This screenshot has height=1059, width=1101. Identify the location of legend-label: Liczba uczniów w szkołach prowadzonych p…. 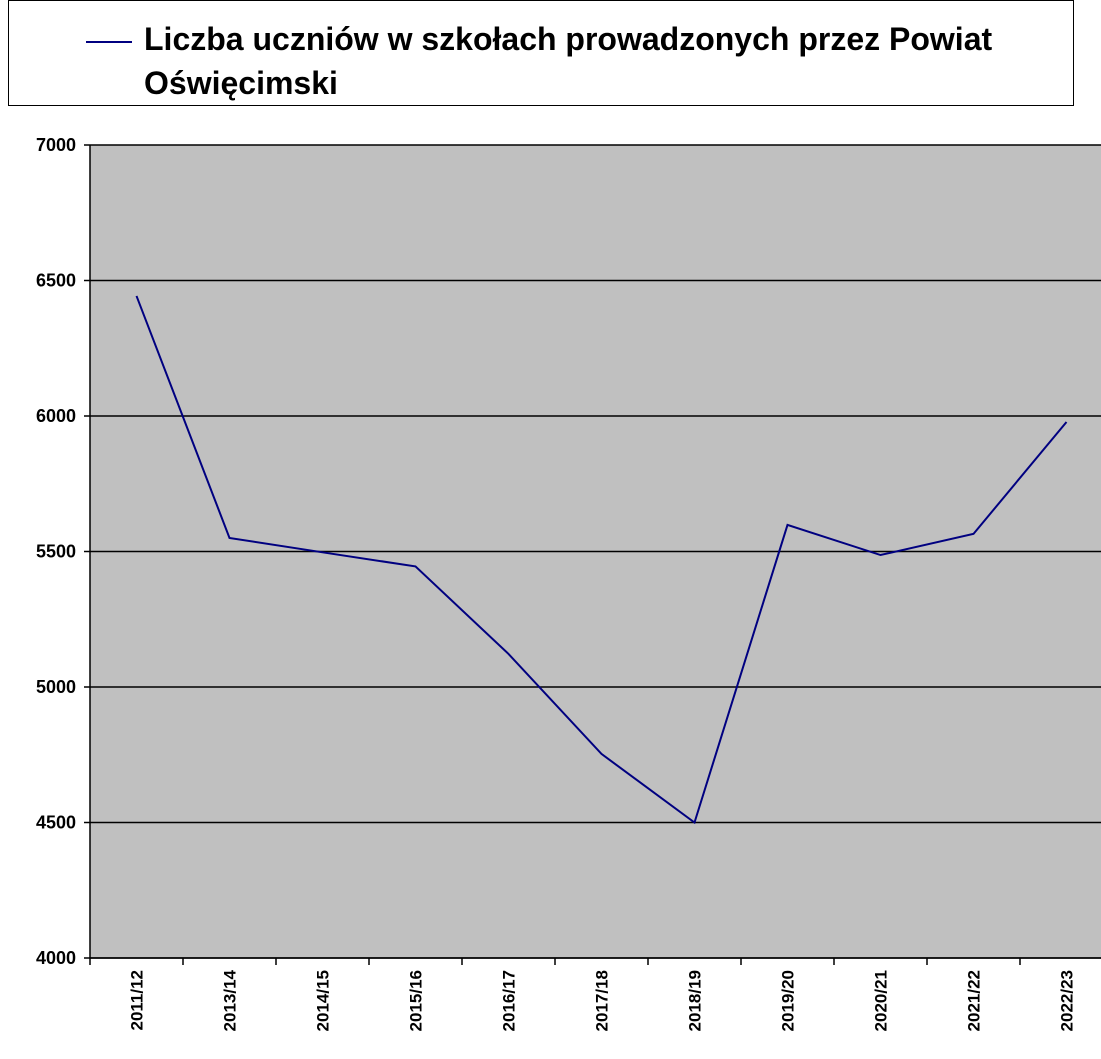
(568, 61).